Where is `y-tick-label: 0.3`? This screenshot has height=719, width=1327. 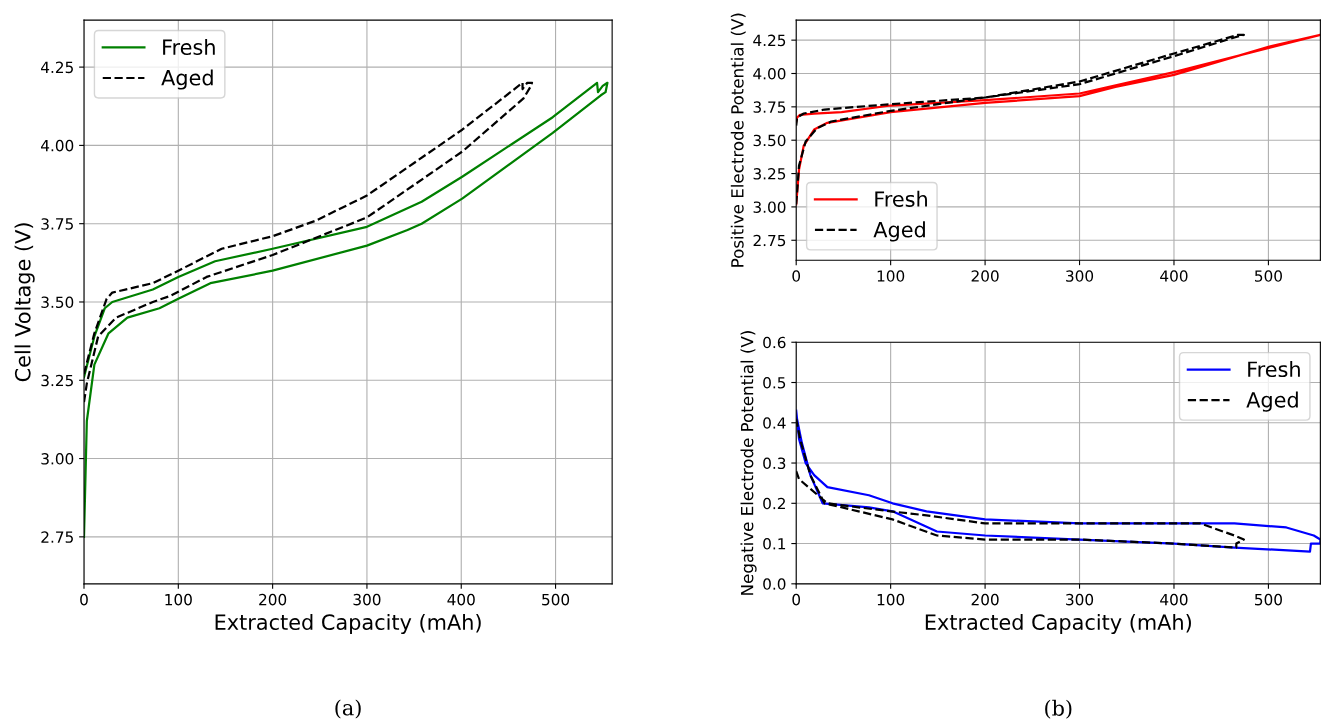
y-tick-label: 0.3 is located at coordinates (774, 463).